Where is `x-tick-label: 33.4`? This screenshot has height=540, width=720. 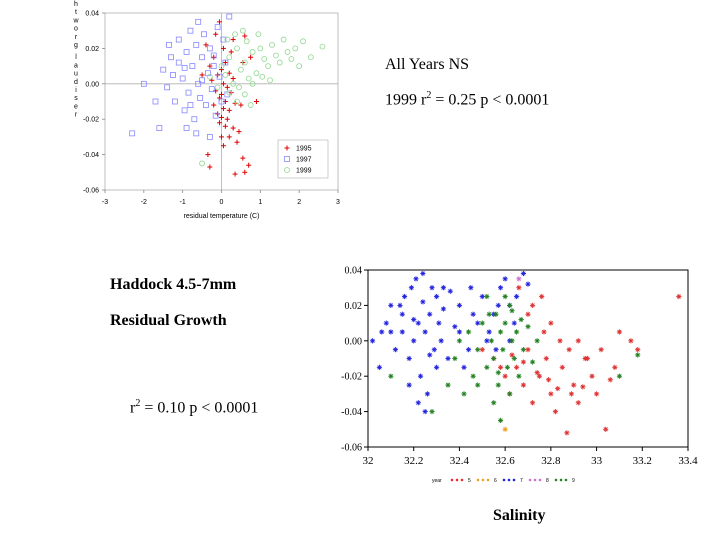 x-tick-label: 33.4 is located at coordinates (688, 461).